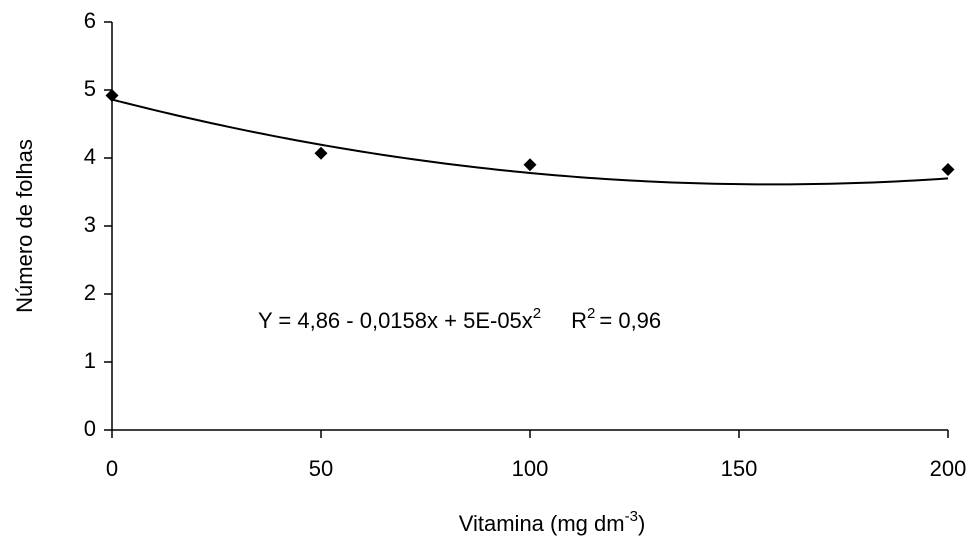 Image resolution: width=974 pixels, height=549 pixels. What do you see at coordinates (591, 313) in the screenshot?
I see `r2-sup: 2` at bounding box center [591, 313].